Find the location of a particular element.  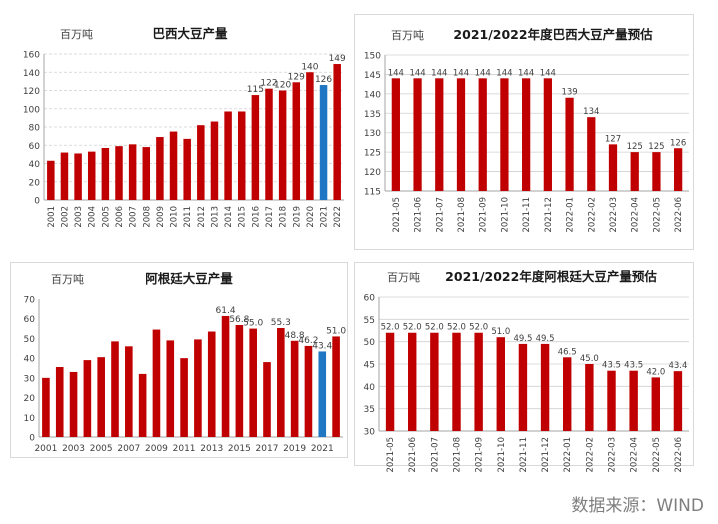

y-tick-label: 135 is located at coordinates (372, 115).